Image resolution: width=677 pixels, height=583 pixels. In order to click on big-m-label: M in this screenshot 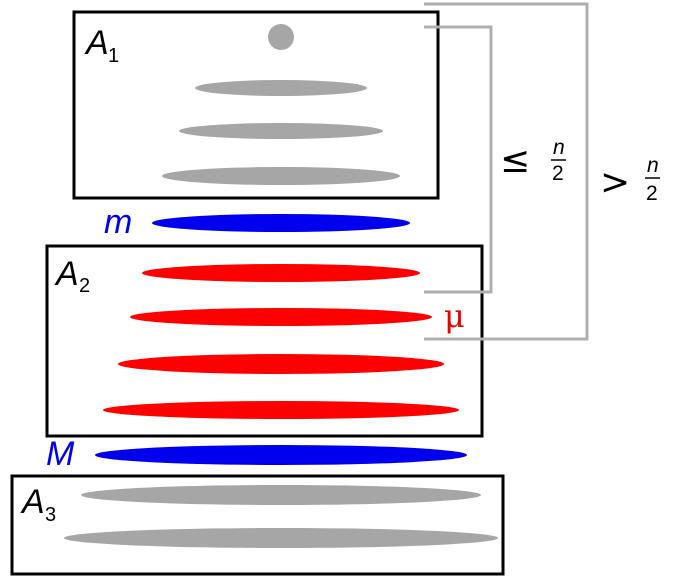, I will do `click(60, 454)`.